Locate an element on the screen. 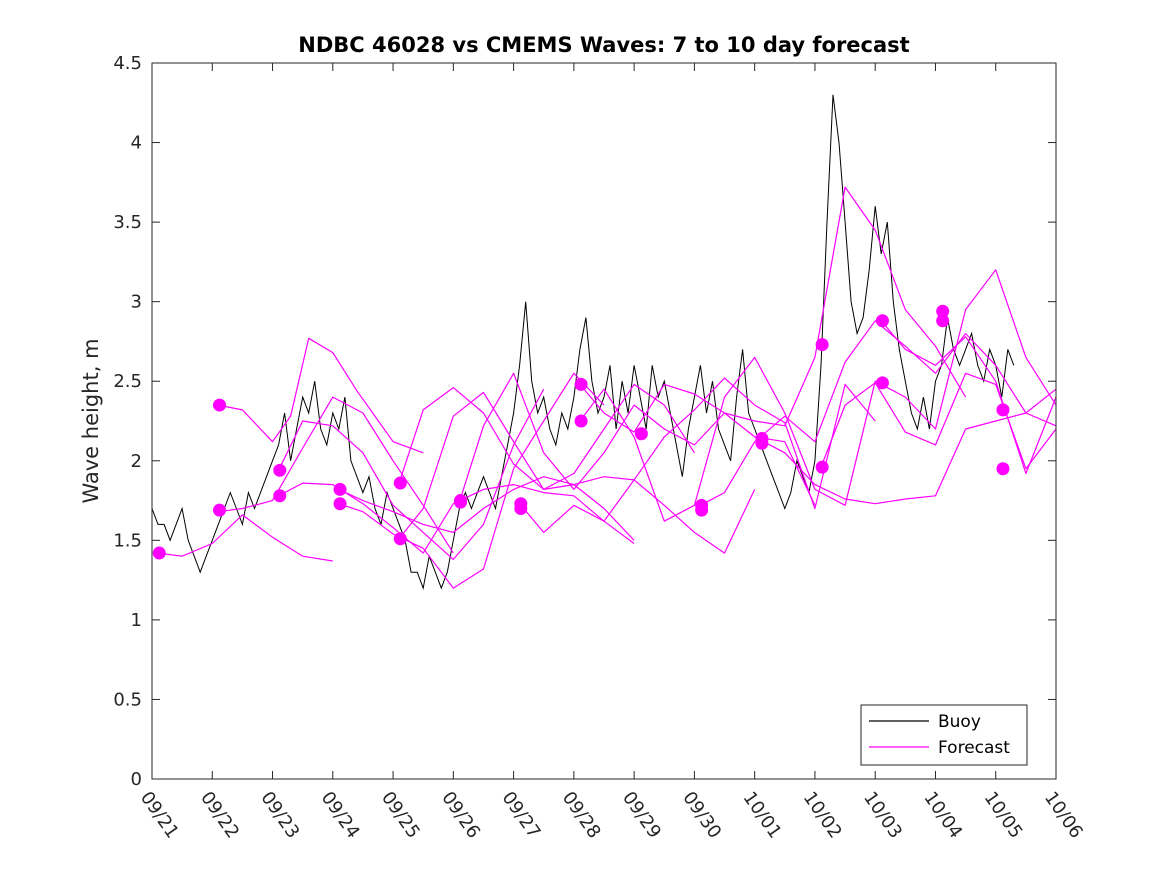  y-tick-label: 4.5 is located at coordinates (127, 63).